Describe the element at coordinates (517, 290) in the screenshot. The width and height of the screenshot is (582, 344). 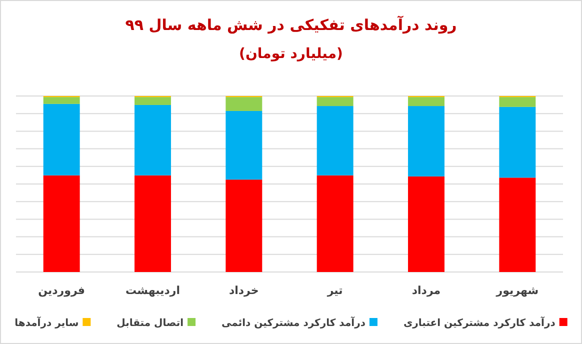
I see `x-tick-label: شهریور` at that location.